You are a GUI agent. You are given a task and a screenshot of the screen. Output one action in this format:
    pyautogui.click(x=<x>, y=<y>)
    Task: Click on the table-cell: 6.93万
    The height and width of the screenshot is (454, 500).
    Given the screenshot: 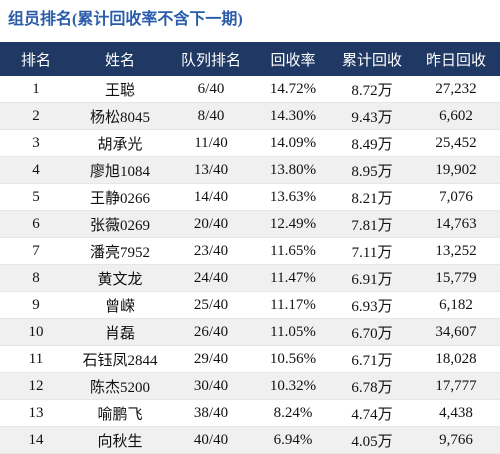 What is the action you would take?
    pyautogui.click(x=372, y=305)
    